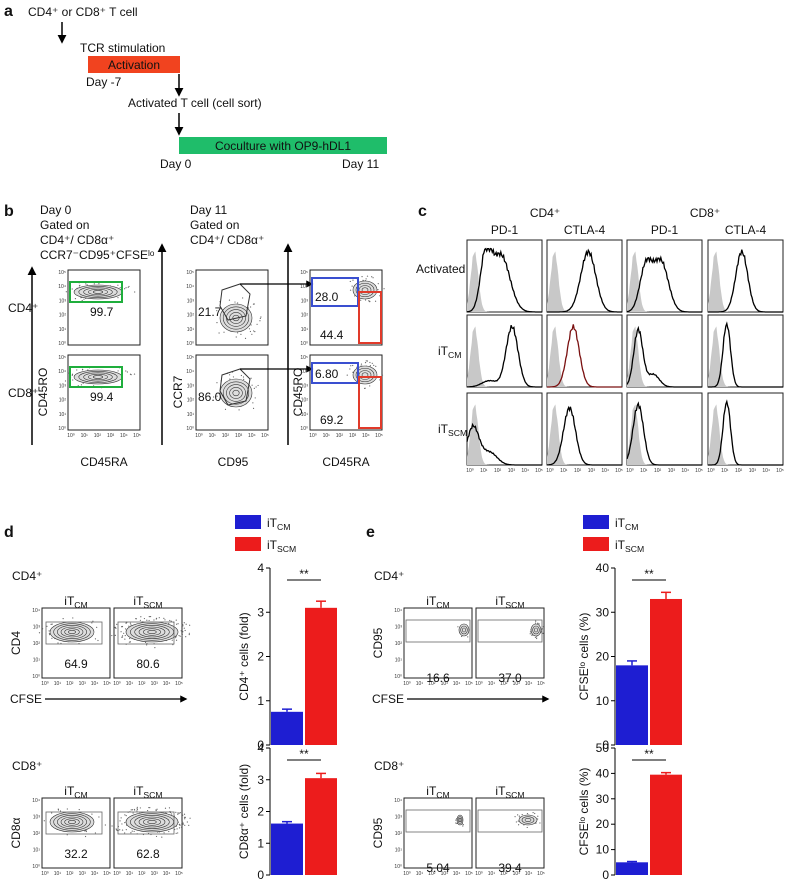 The image size is (788, 883). Describe the element at coordinates (304, 754) in the screenshot. I see `significance-label: **` at that location.